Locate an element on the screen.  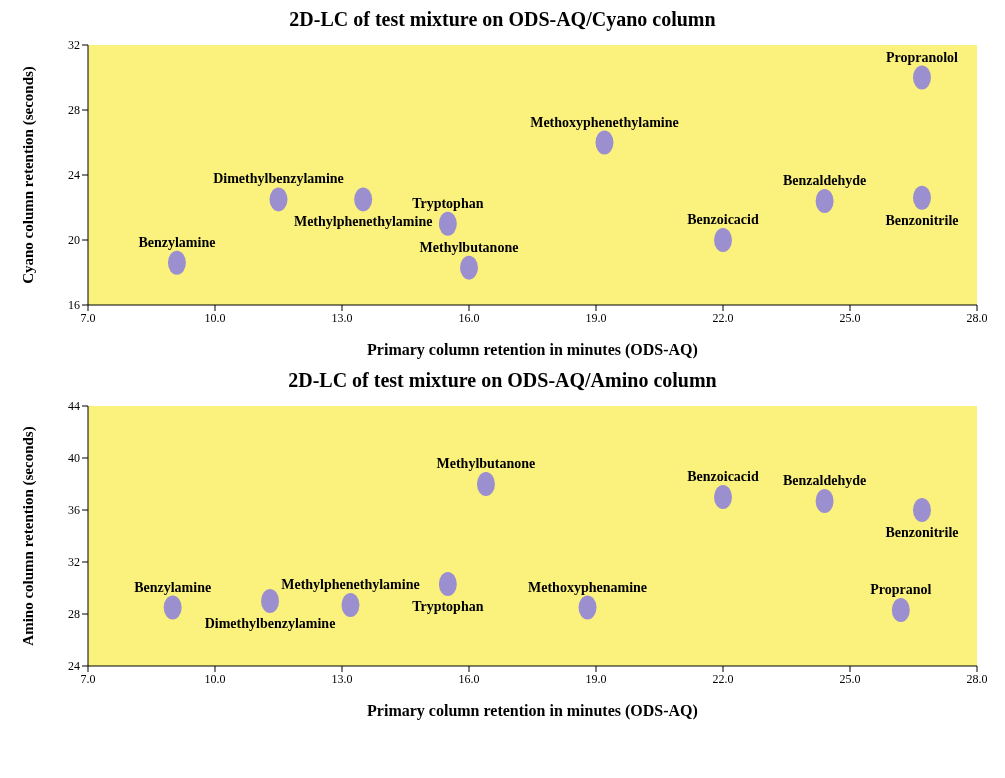
annotation: Methoxyphenethylamine is located at coordinates (604, 122).